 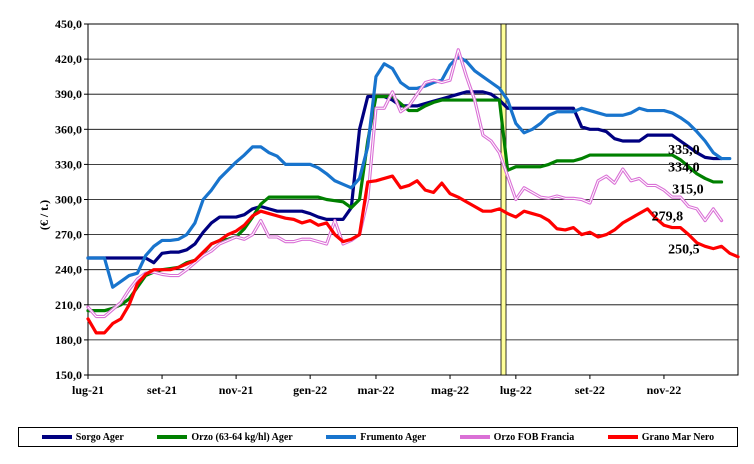 What do you see at coordinates (684, 249) in the screenshot?
I see `value-annotation: 250,5` at bounding box center [684, 249].